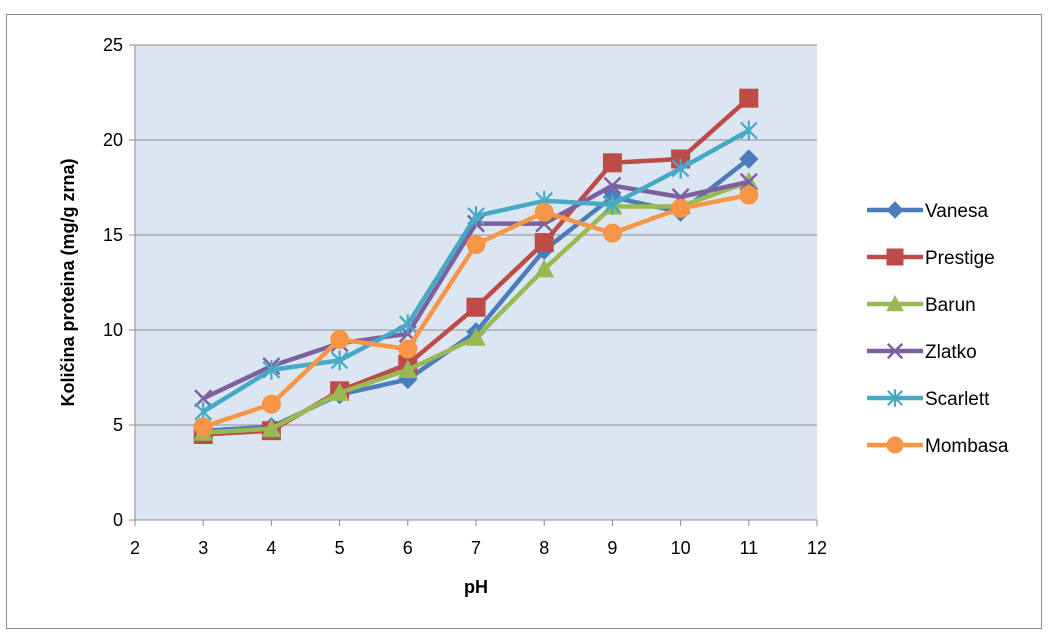  I want to click on legend-entry: Mombasa, so click(938, 446).